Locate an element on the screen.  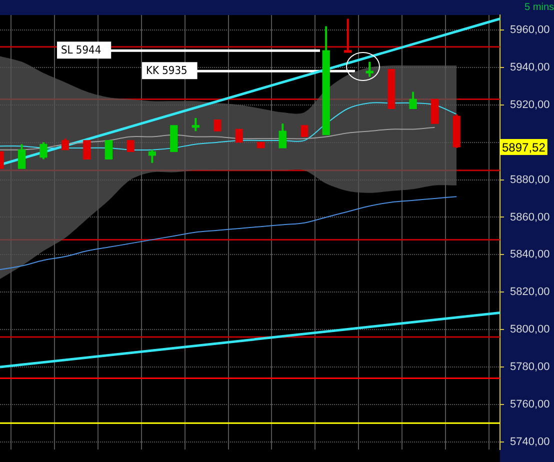
y-tick-label: 5760,00 is located at coordinates (530, 404).